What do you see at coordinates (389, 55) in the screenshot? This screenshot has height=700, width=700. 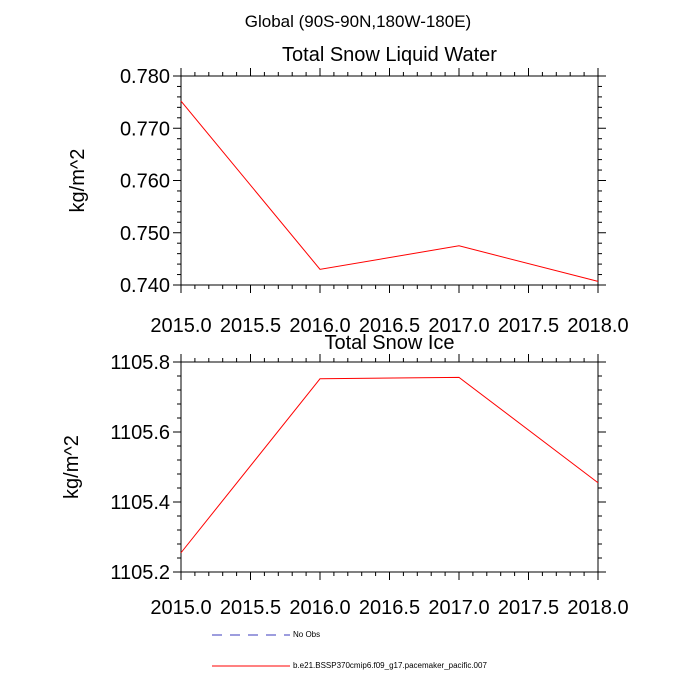 I see `panel-title: Total Snow Liquid Water` at bounding box center [389, 55].